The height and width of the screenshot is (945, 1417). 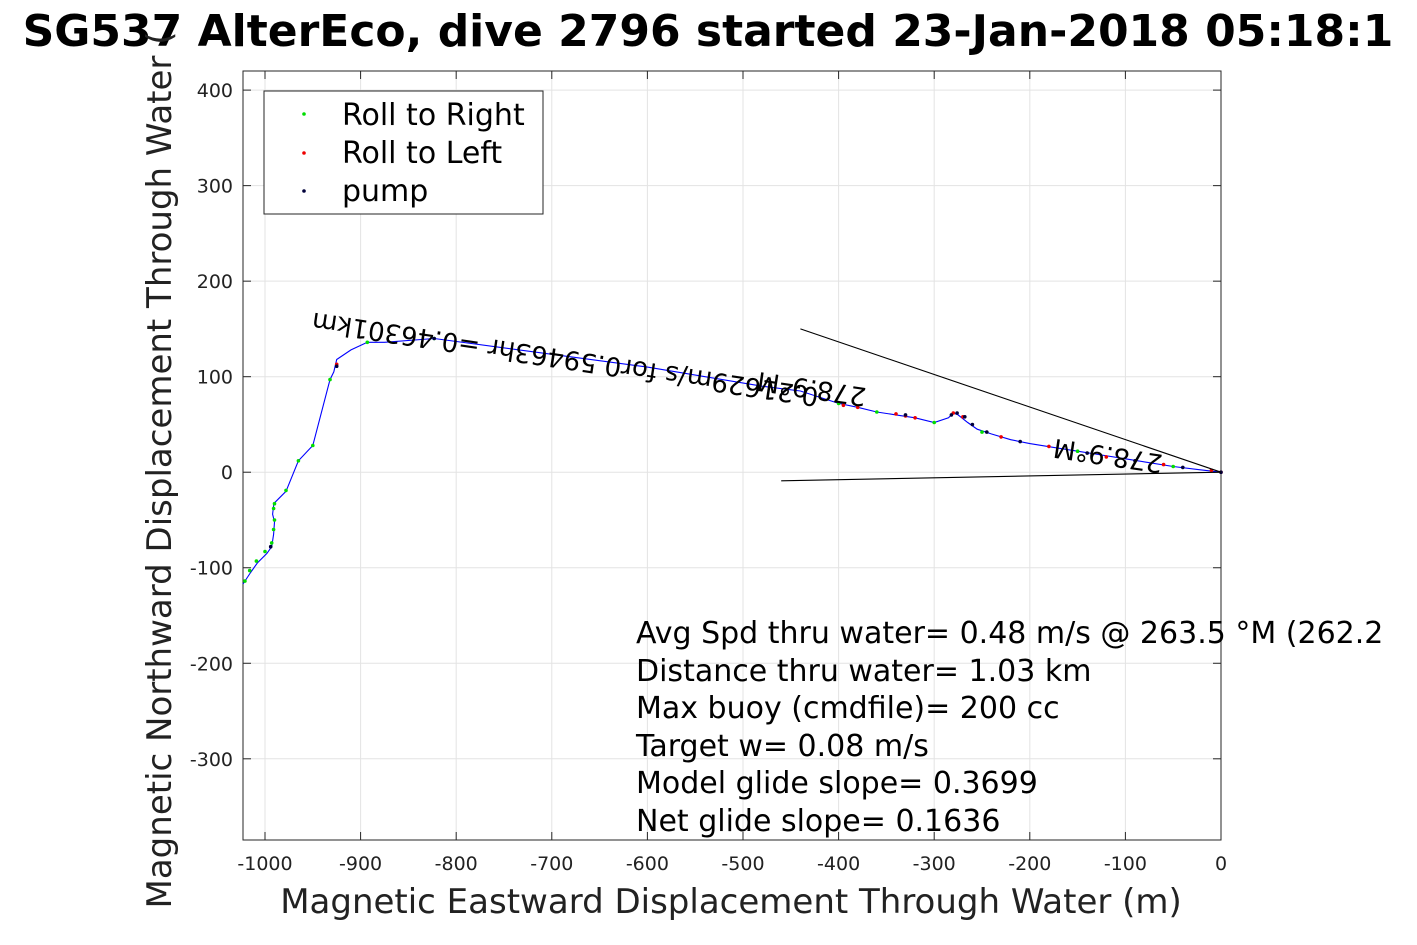 I want to click on y-tick-label: 0, so click(x=227, y=473).